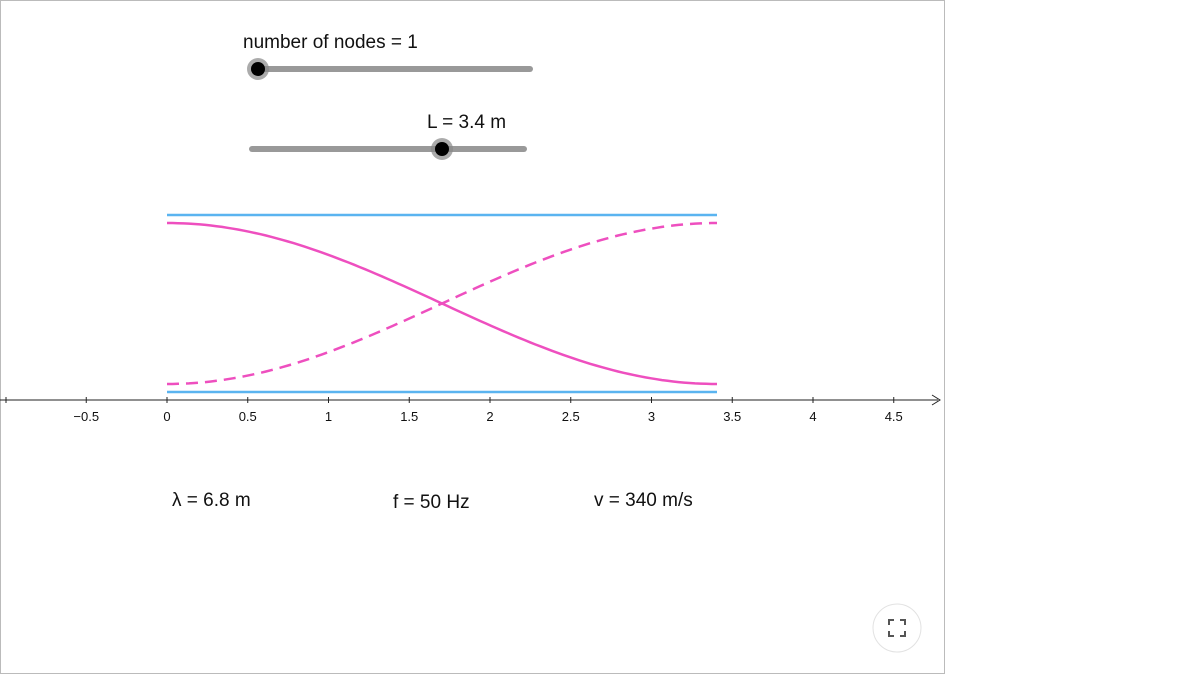  Describe the element at coordinates (431, 502) in the screenshot. I see `readout: f = 50 Hz` at that location.